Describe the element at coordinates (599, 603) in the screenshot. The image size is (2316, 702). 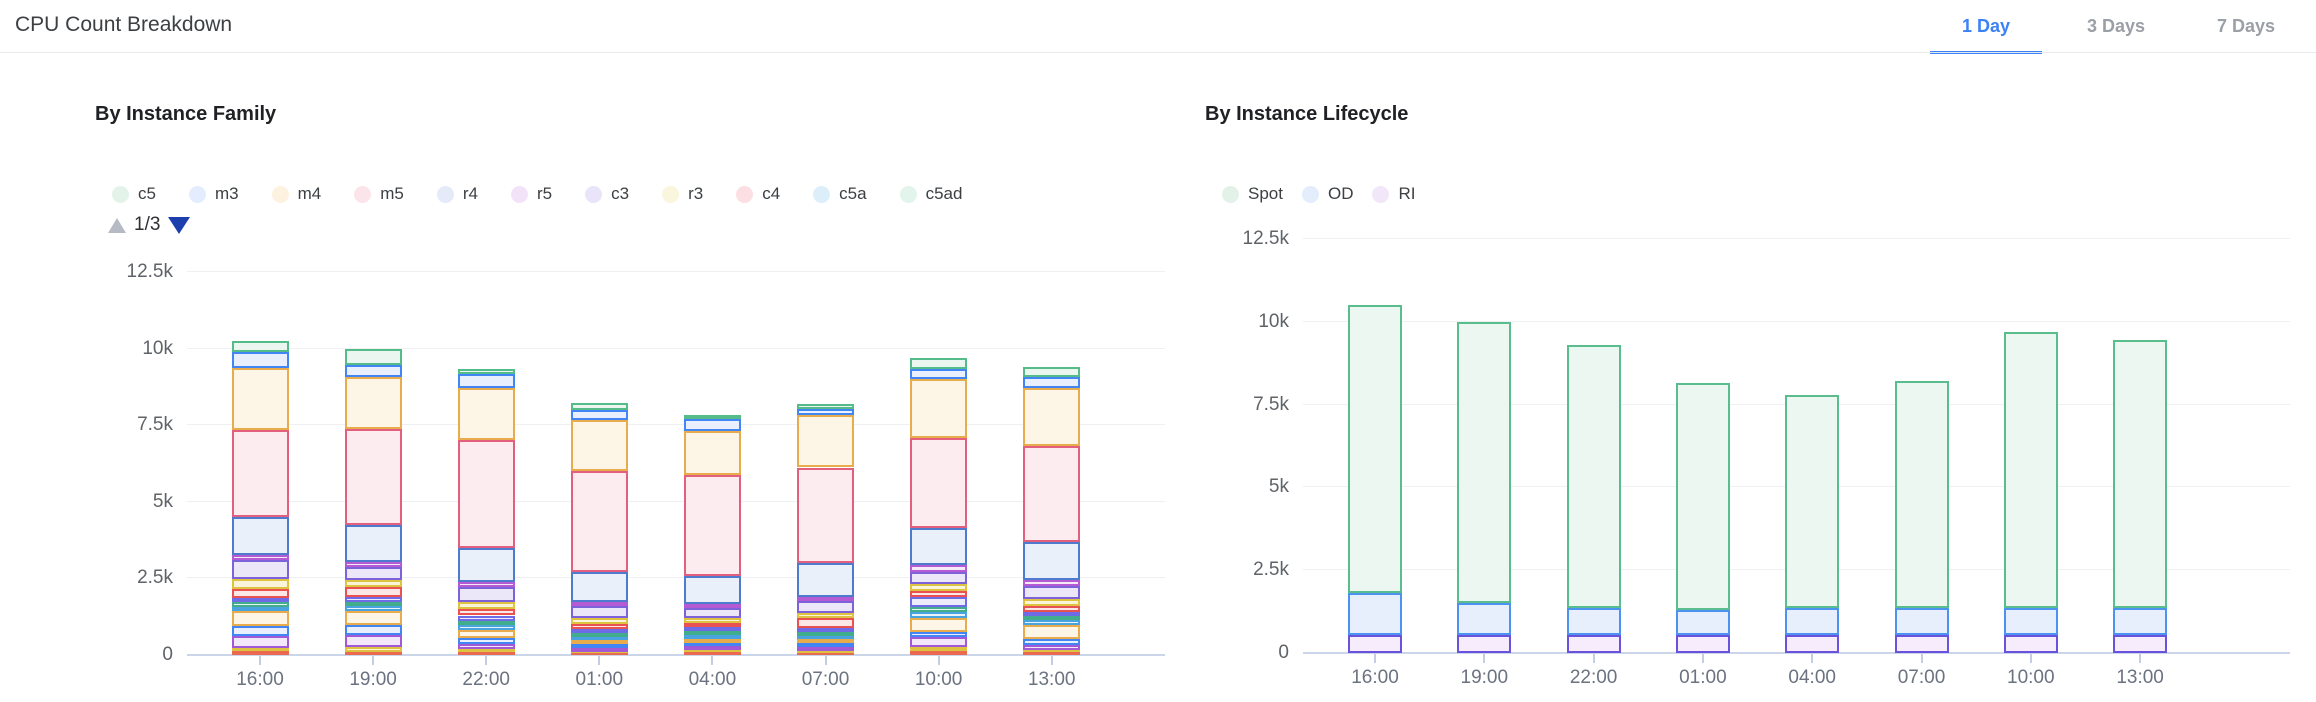
I see `bar-segment-01:00-r5` at that location.